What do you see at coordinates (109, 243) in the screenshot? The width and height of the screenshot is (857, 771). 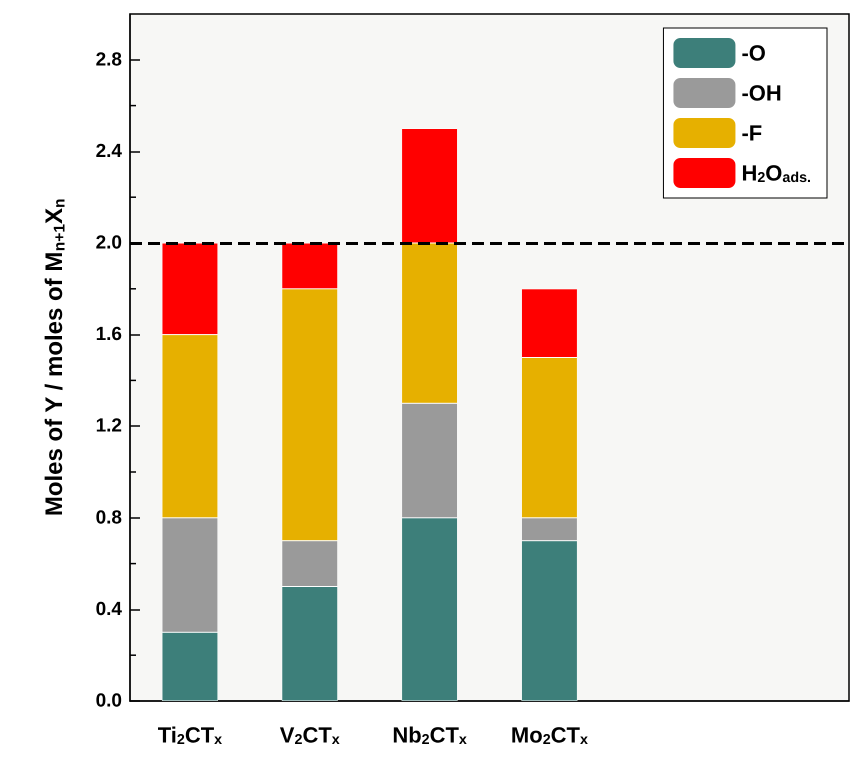 I see `y-tick-label: 2.0` at bounding box center [109, 243].